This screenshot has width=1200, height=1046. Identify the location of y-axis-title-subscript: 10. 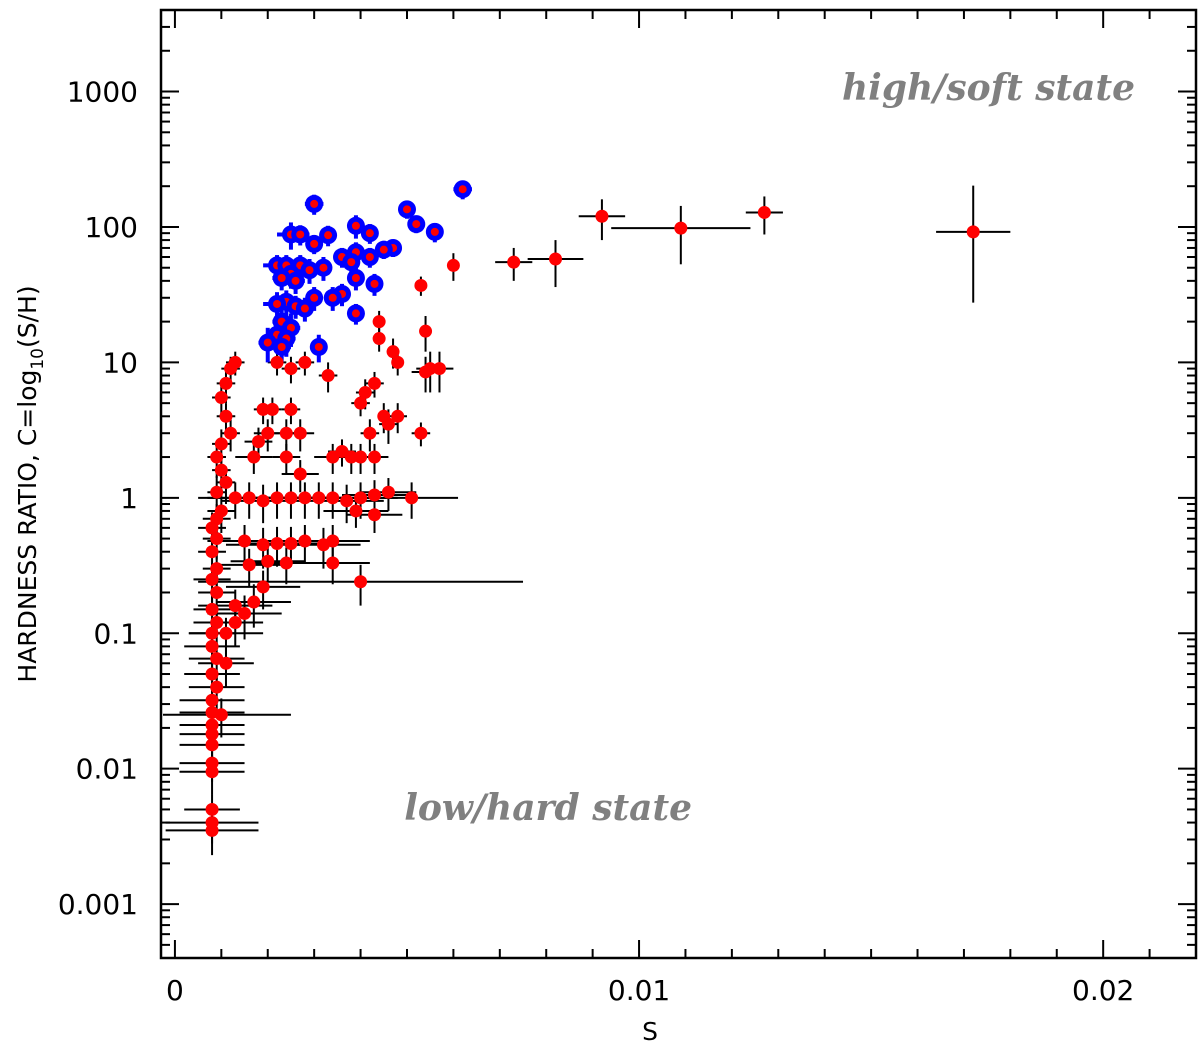
(38, 359).